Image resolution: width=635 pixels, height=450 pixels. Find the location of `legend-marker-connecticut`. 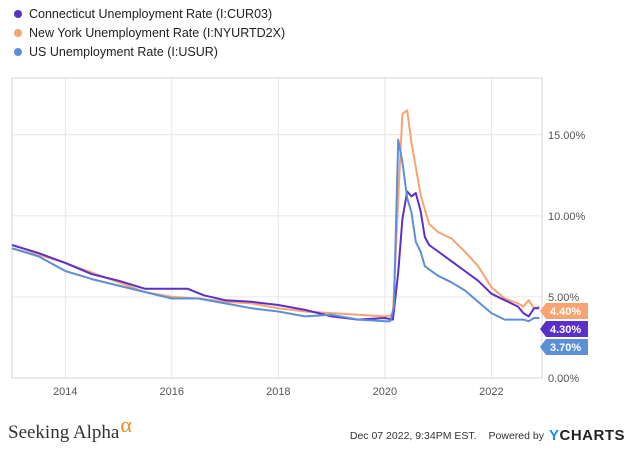

legend-marker-connecticut is located at coordinates (18, 13).